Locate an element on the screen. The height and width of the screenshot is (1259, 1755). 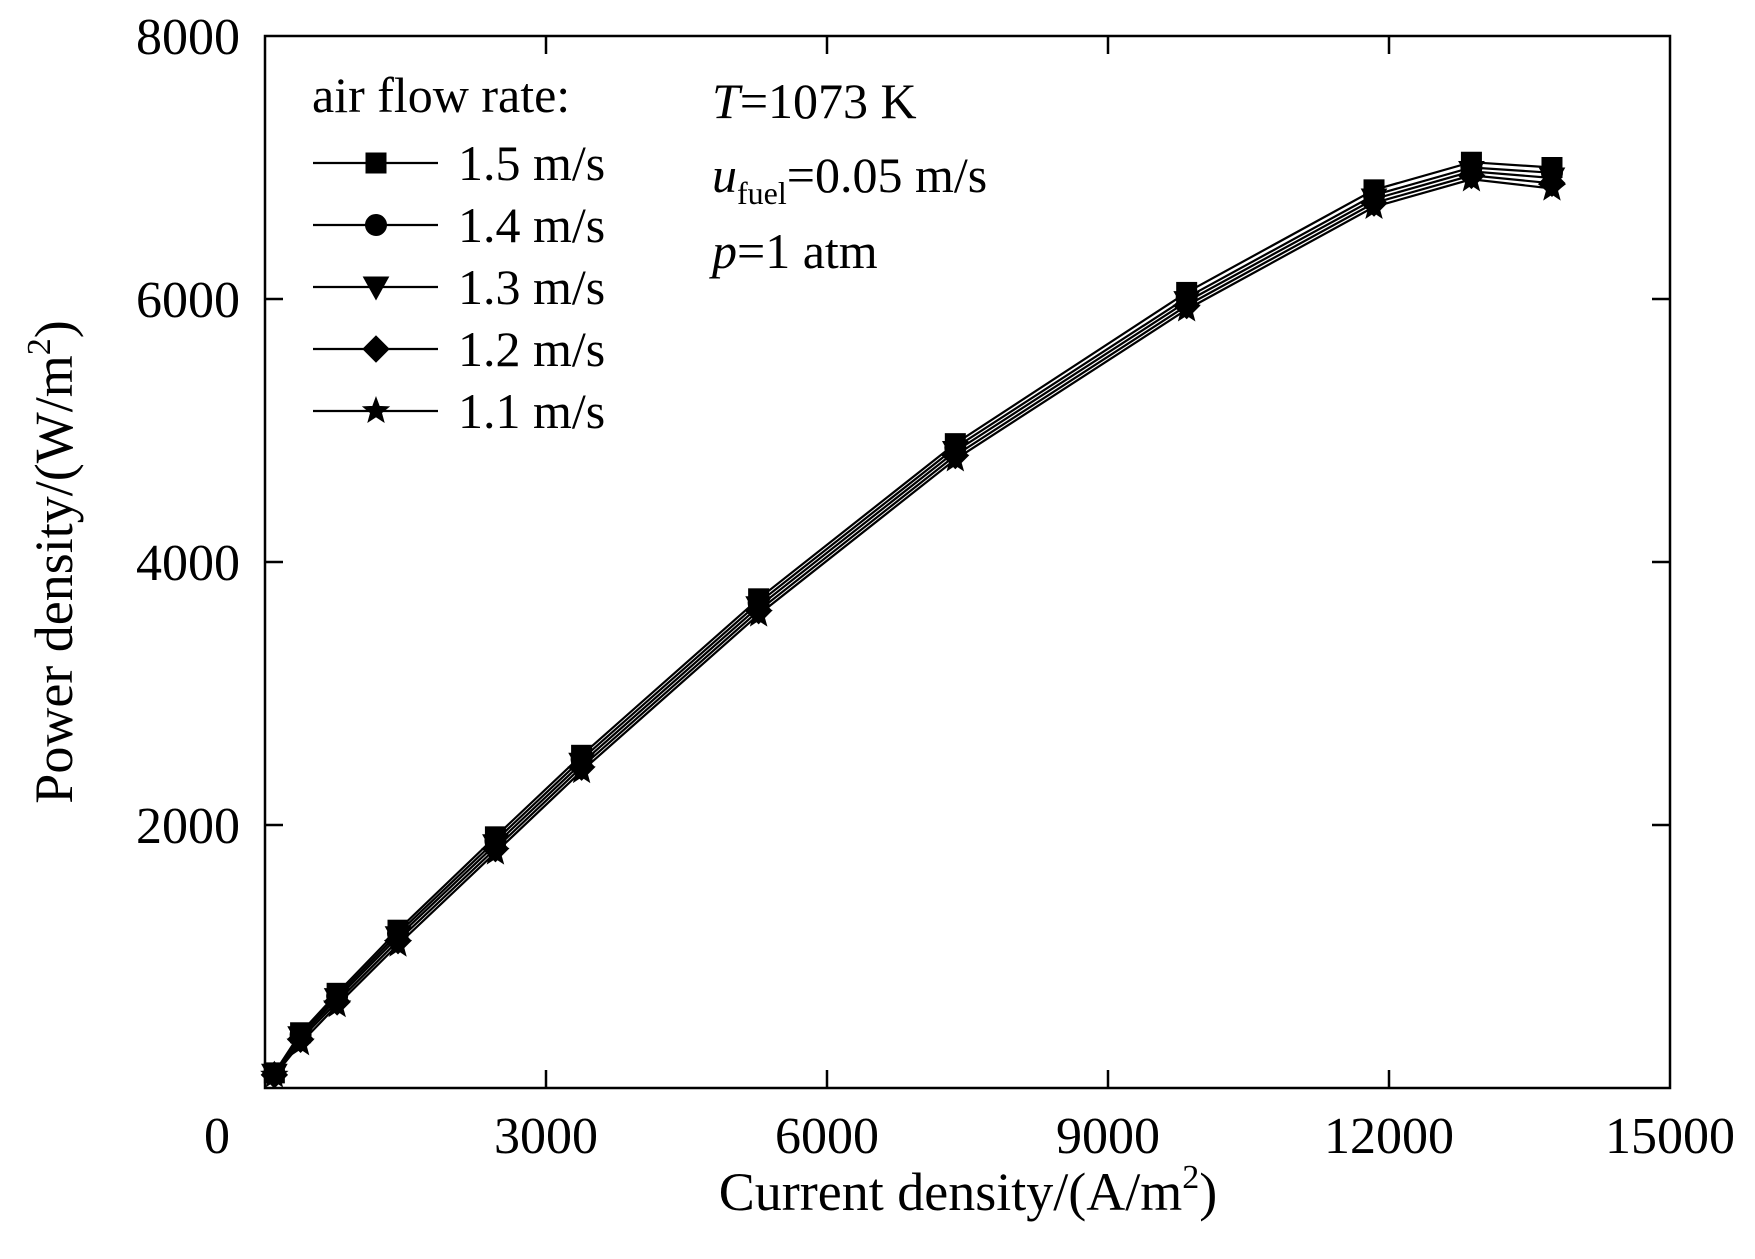
x-tick-label: 6000 is located at coordinates (827, 1136).